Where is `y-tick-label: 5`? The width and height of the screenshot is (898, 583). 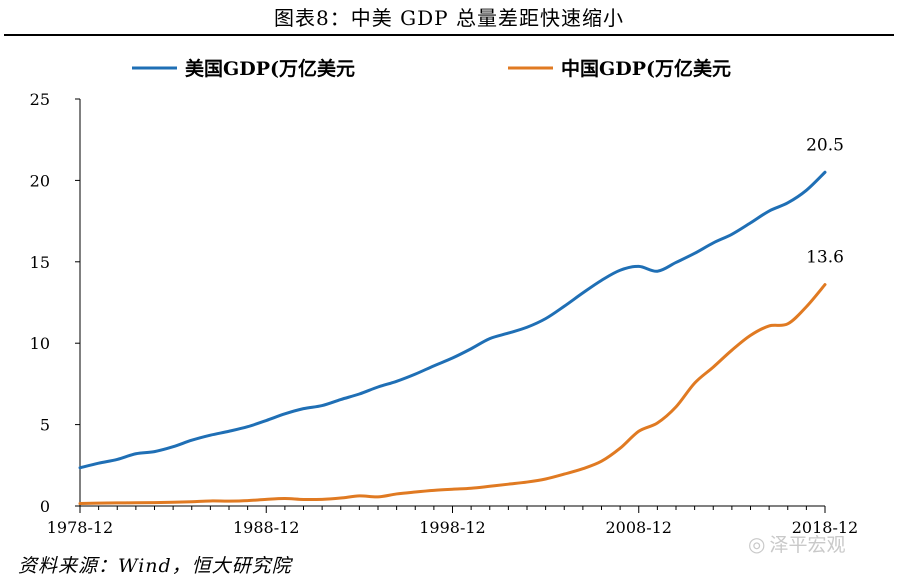
y-tick-label: 5 is located at coordinates (45, 425).